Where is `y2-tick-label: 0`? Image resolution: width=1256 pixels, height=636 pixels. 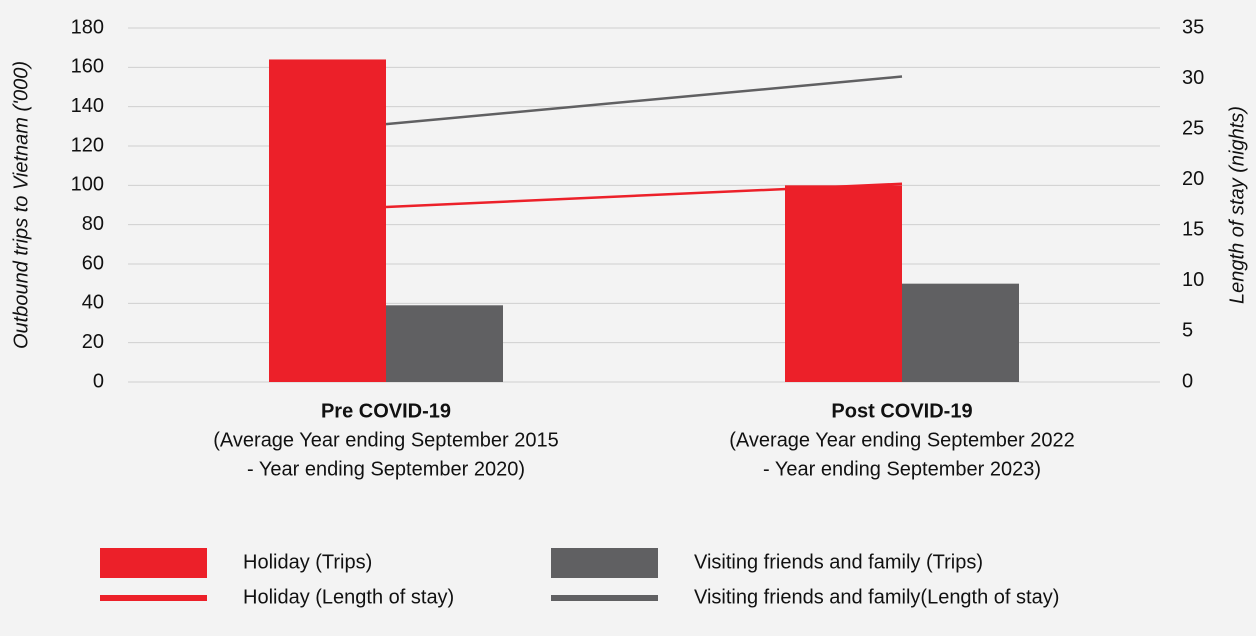
y2-tick-label: 0 is located at coordinates (1187, 381).